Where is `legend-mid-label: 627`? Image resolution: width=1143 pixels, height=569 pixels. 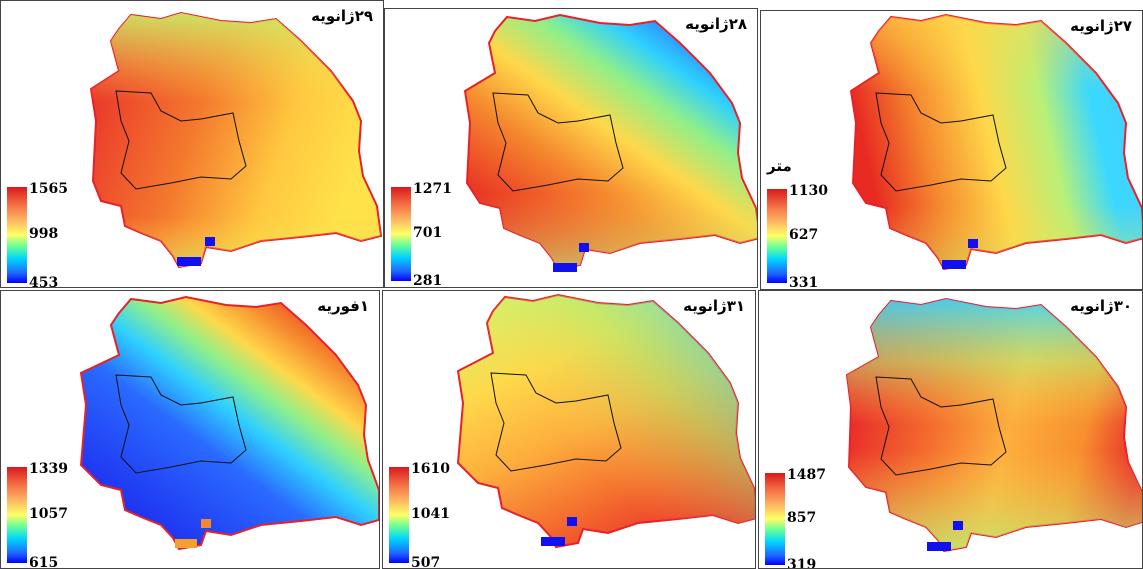
legend-mid-label: 627 is located at coordinates (804, 235).